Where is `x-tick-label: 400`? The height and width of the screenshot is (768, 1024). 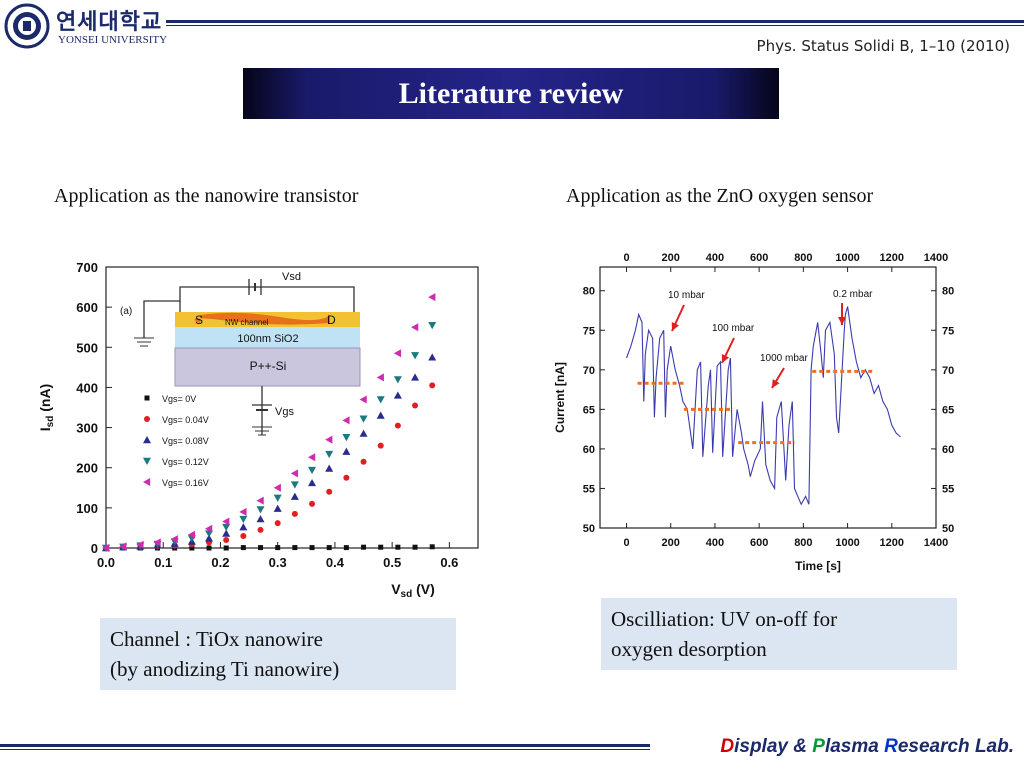
x-tick-label: 400 is located at coordinates (715, 543).